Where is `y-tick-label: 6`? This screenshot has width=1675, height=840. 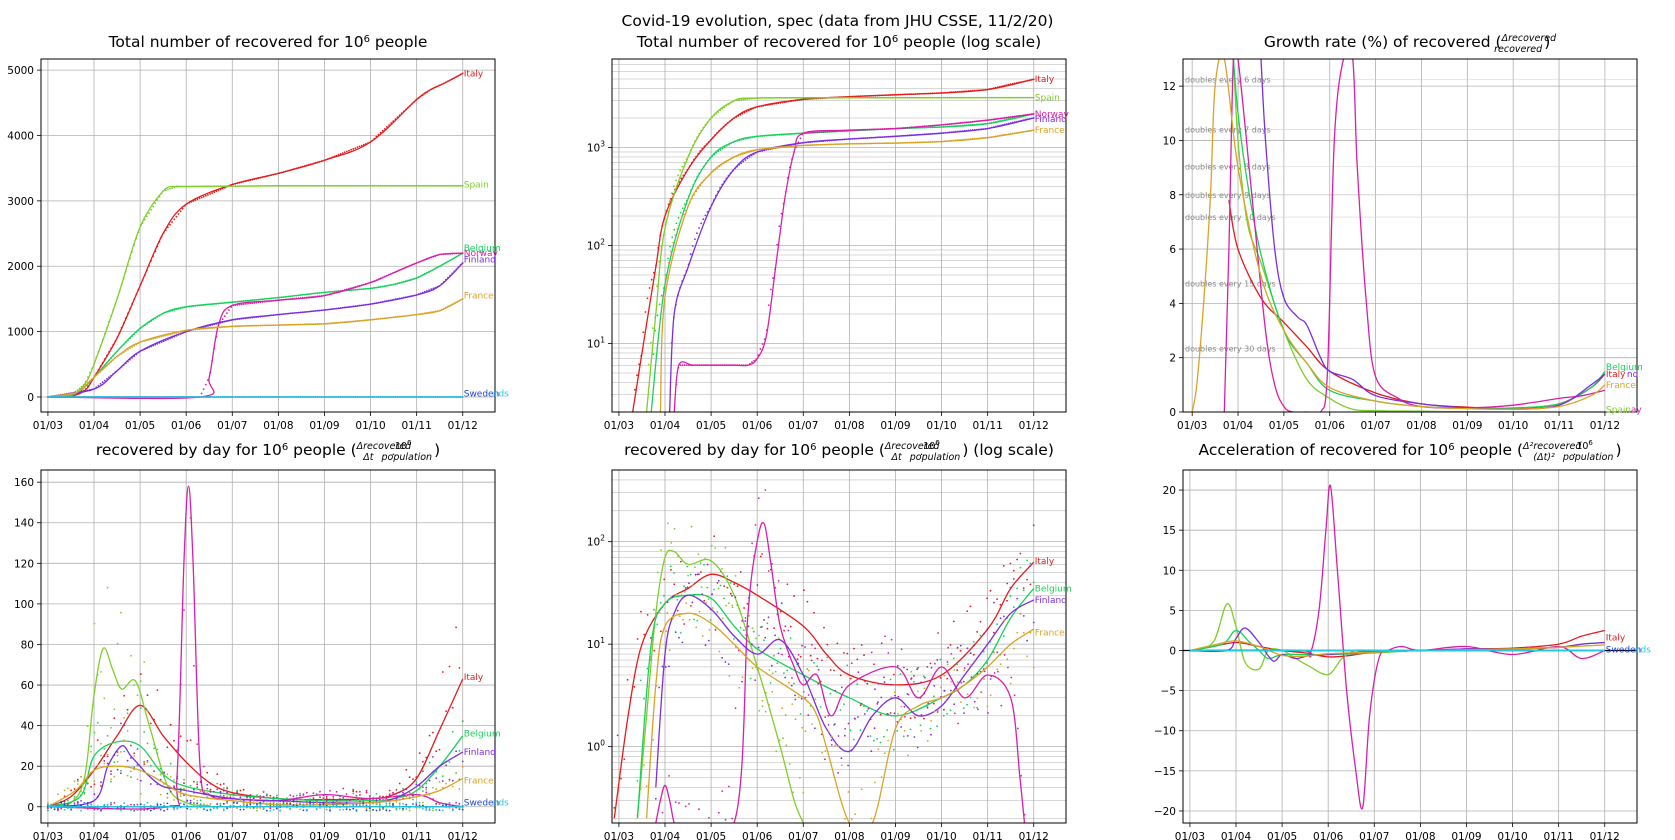
y-tick-label: 6 is located at coordinates (1172, 250).